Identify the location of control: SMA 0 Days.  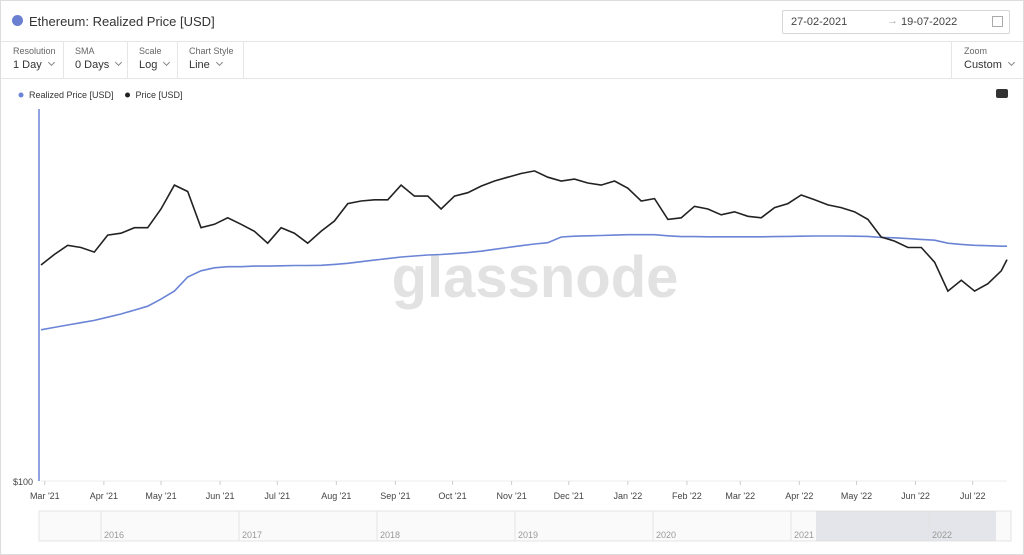
(95, 60).